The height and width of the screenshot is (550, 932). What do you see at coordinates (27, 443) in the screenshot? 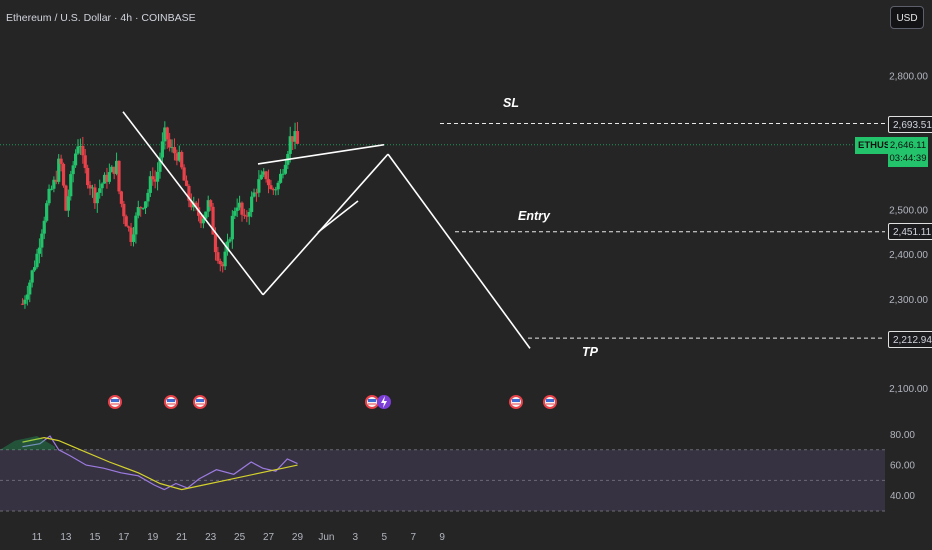
I see `rsi-overbought-fill` at bounding box center [27, 443].